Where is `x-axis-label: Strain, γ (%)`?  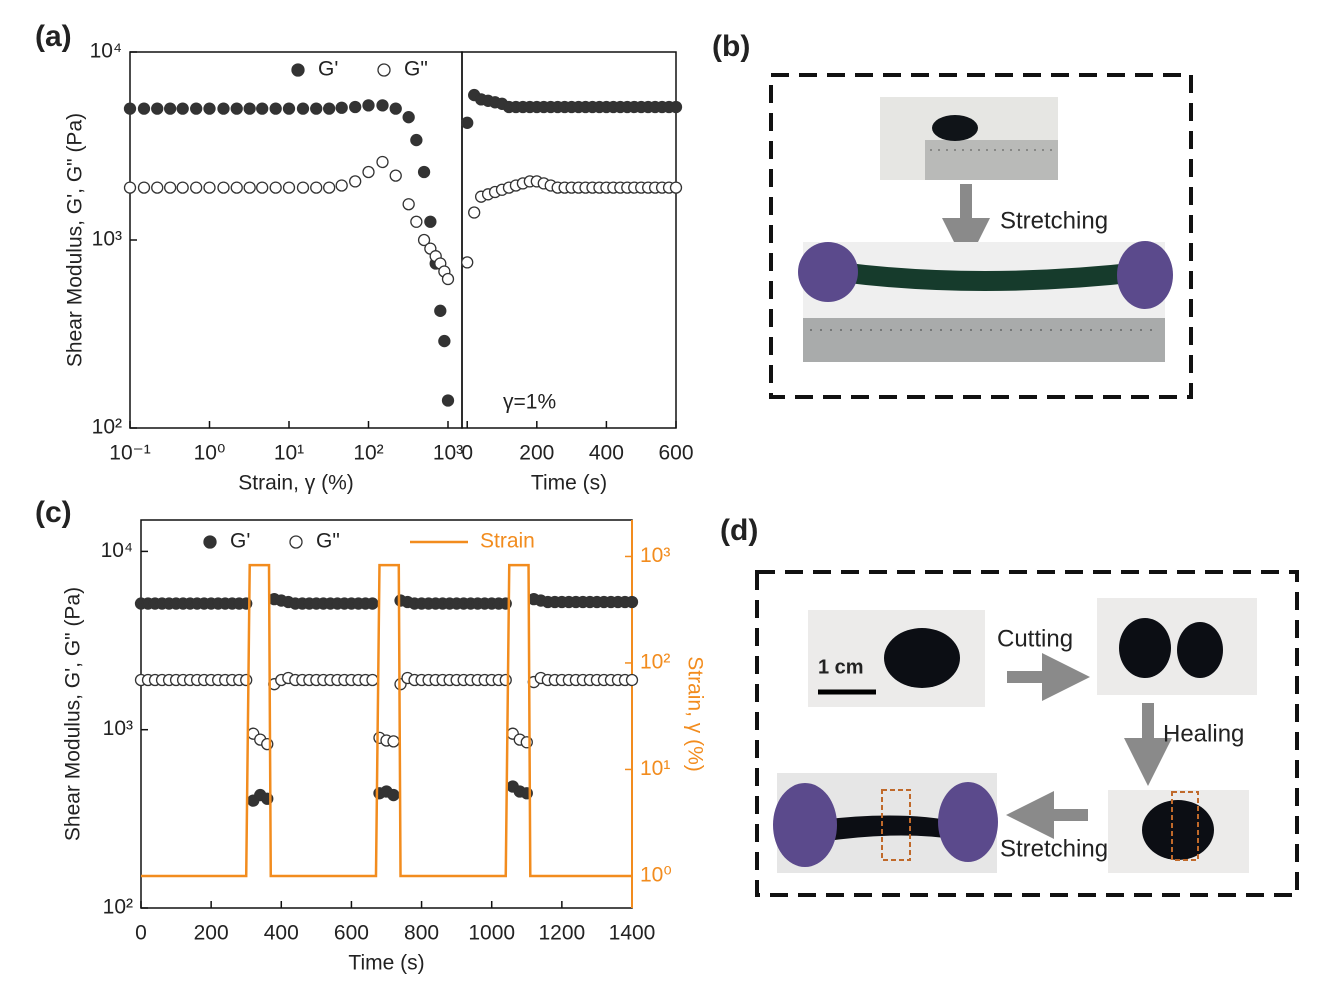
x-axis-label: Strain, γ (%) is located at coordinates (296, 483).